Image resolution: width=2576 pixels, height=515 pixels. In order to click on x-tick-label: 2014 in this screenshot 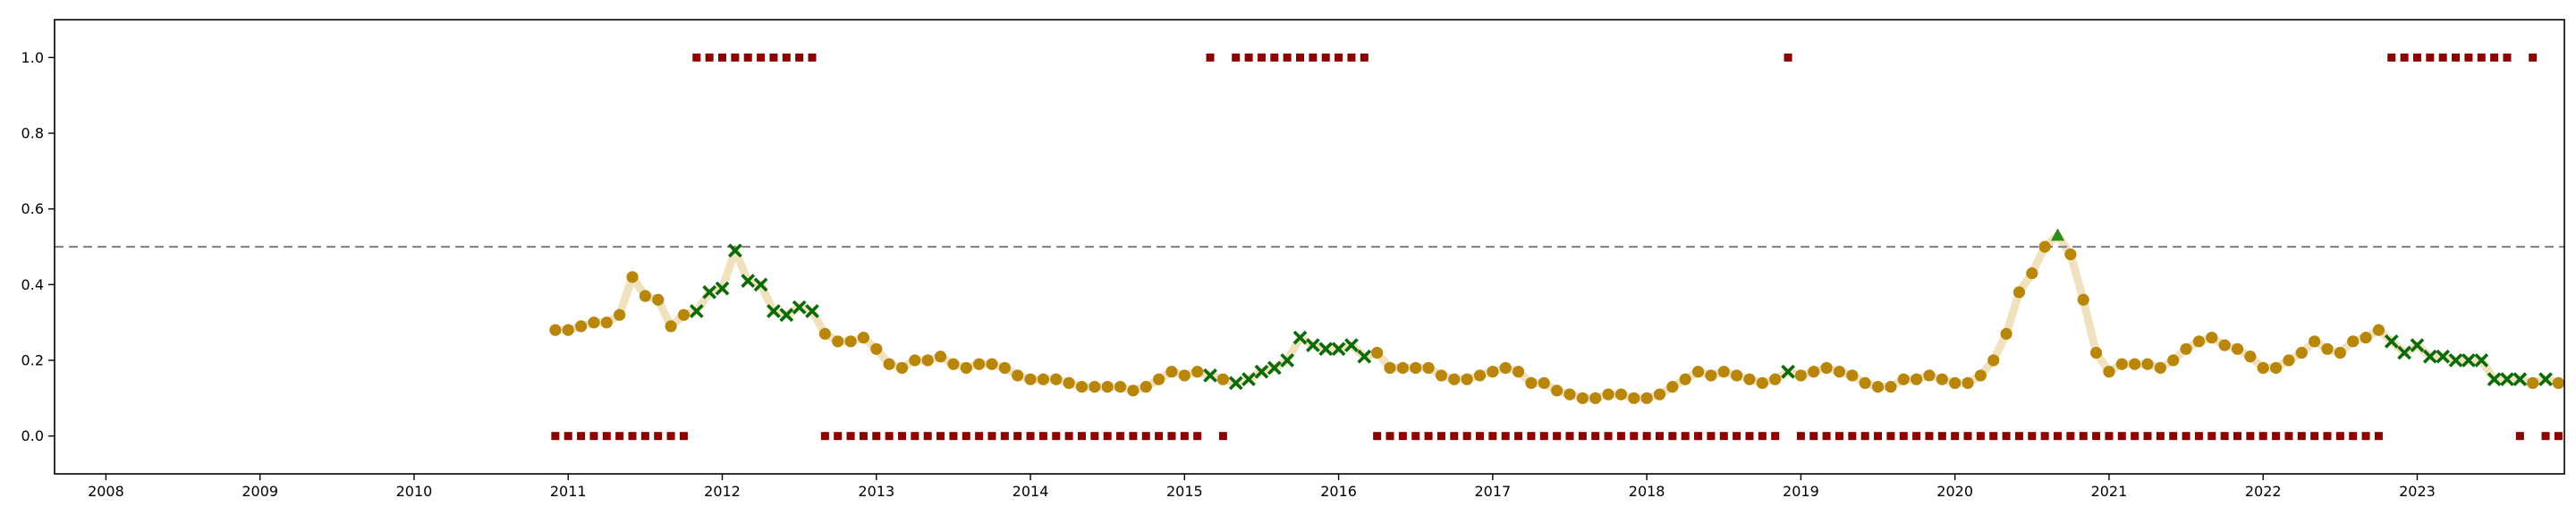, I will do `click(1031, 491)`.